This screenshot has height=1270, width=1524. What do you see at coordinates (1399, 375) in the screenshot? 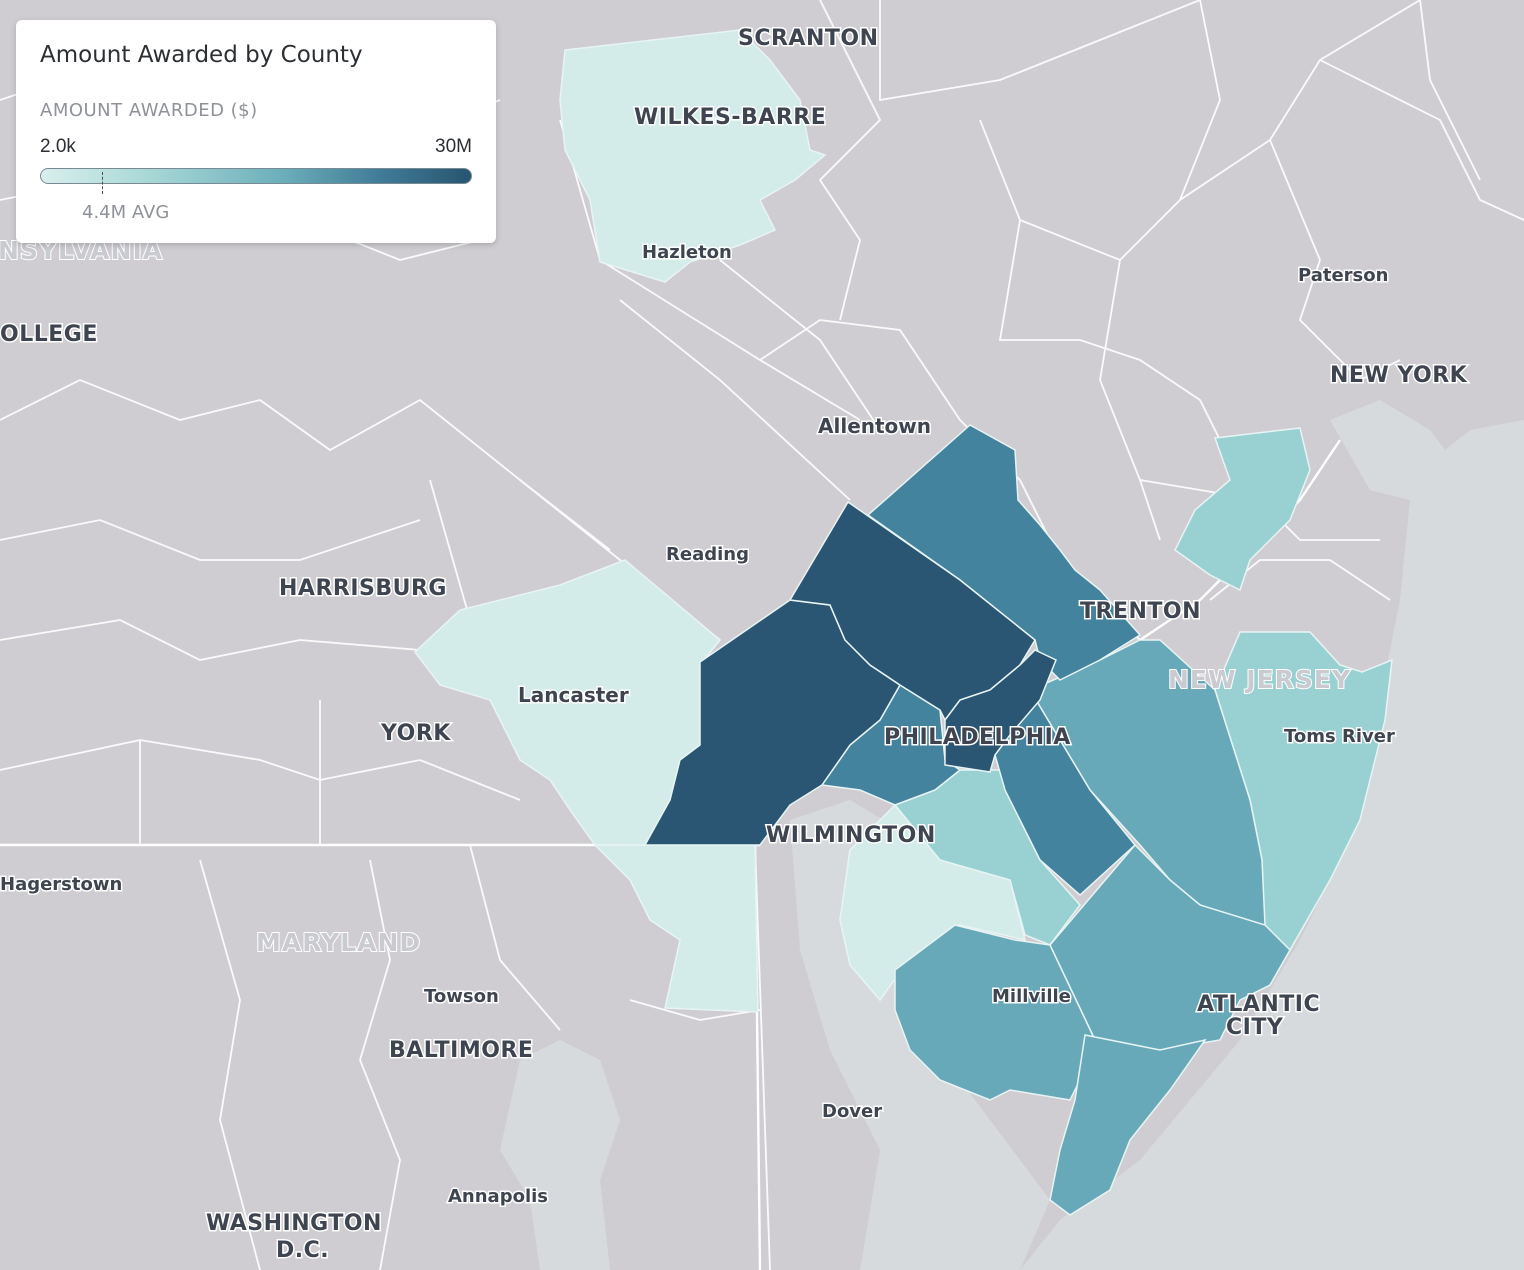
I see `label-new-york: NEW YORK` at bounding box center [1399, 375].